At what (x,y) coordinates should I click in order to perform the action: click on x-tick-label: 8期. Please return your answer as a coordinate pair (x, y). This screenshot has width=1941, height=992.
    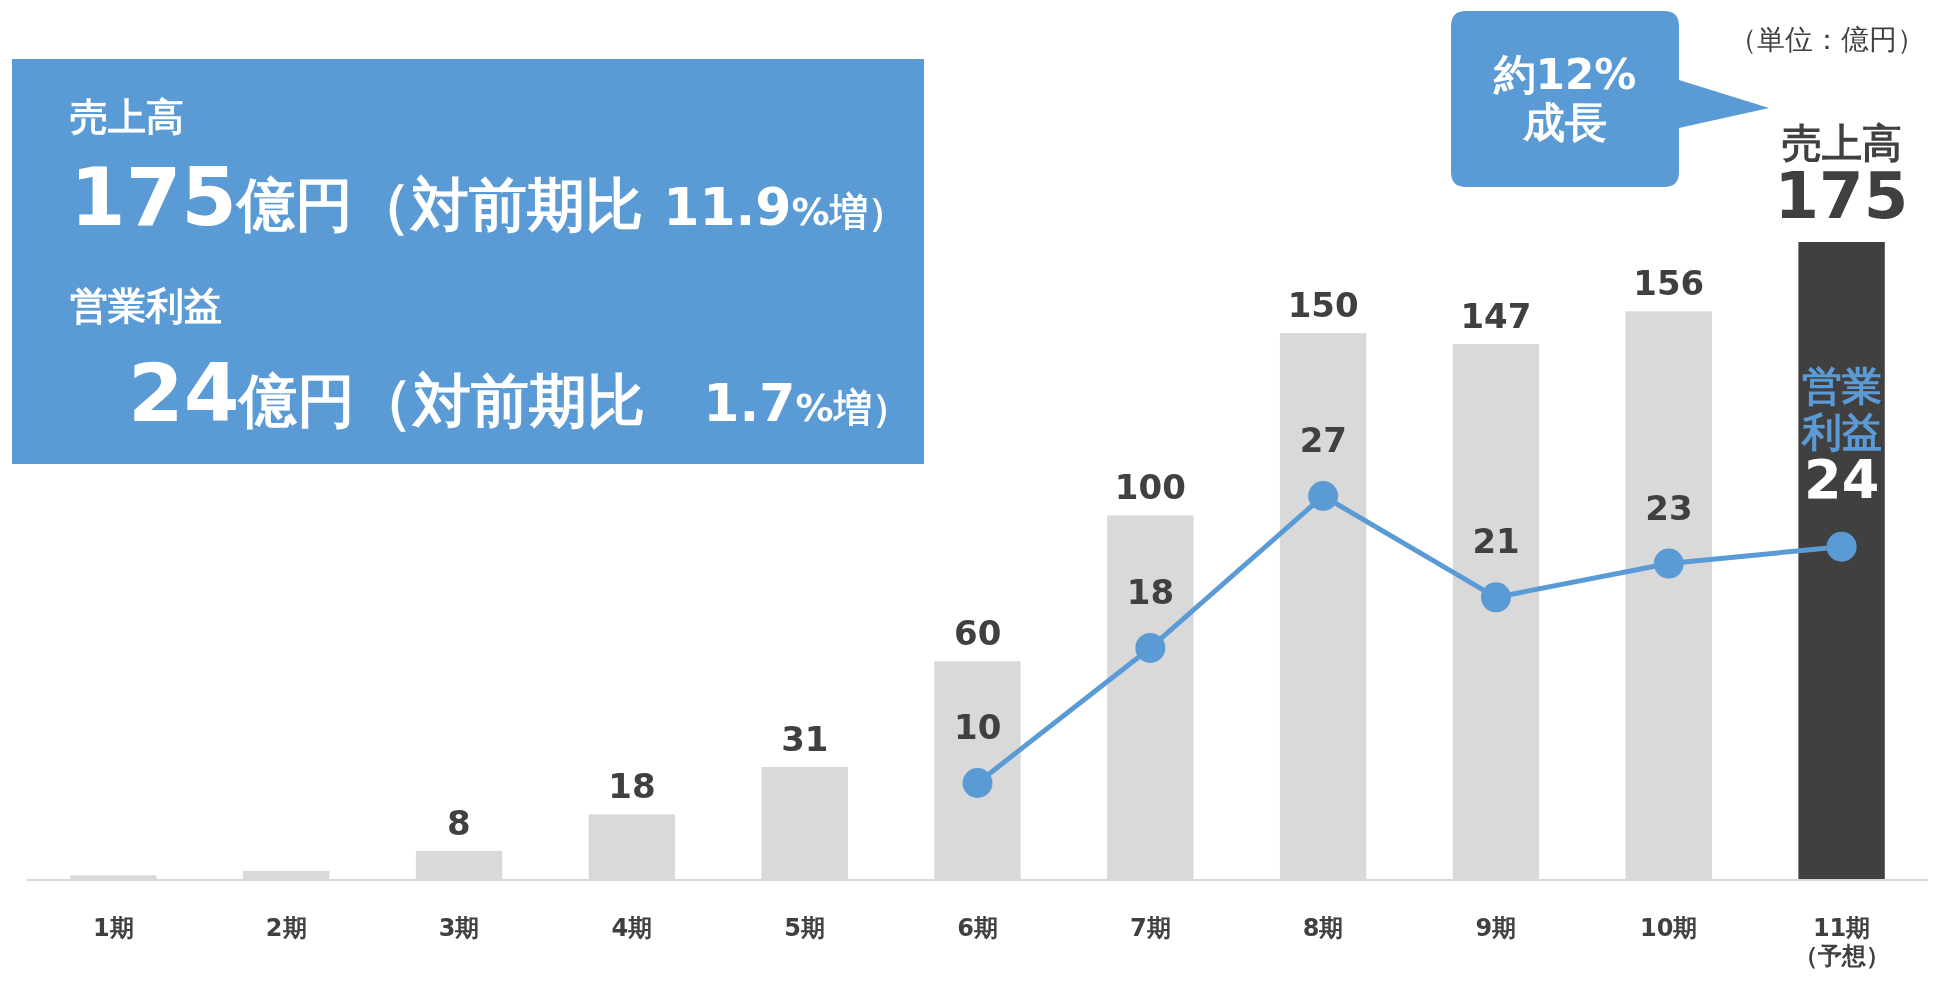
    Looking at the image, I should click on (1323, 928).